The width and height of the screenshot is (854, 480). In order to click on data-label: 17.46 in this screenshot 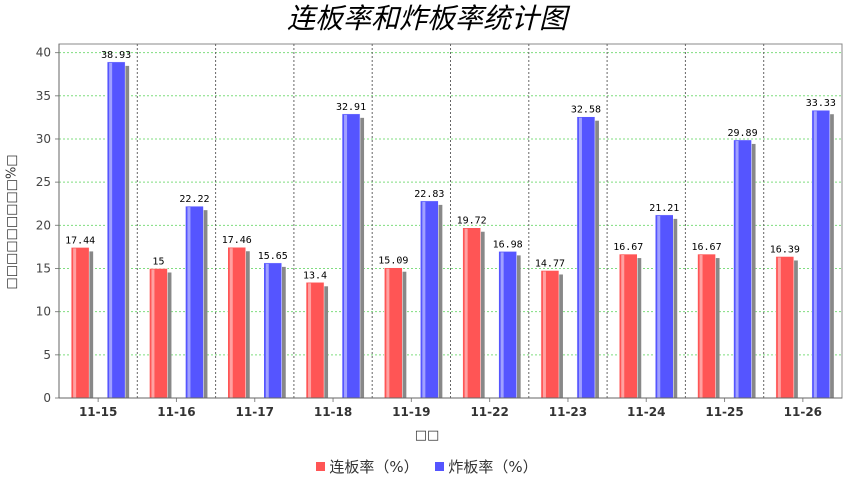, I will do `click(237, 240)`.